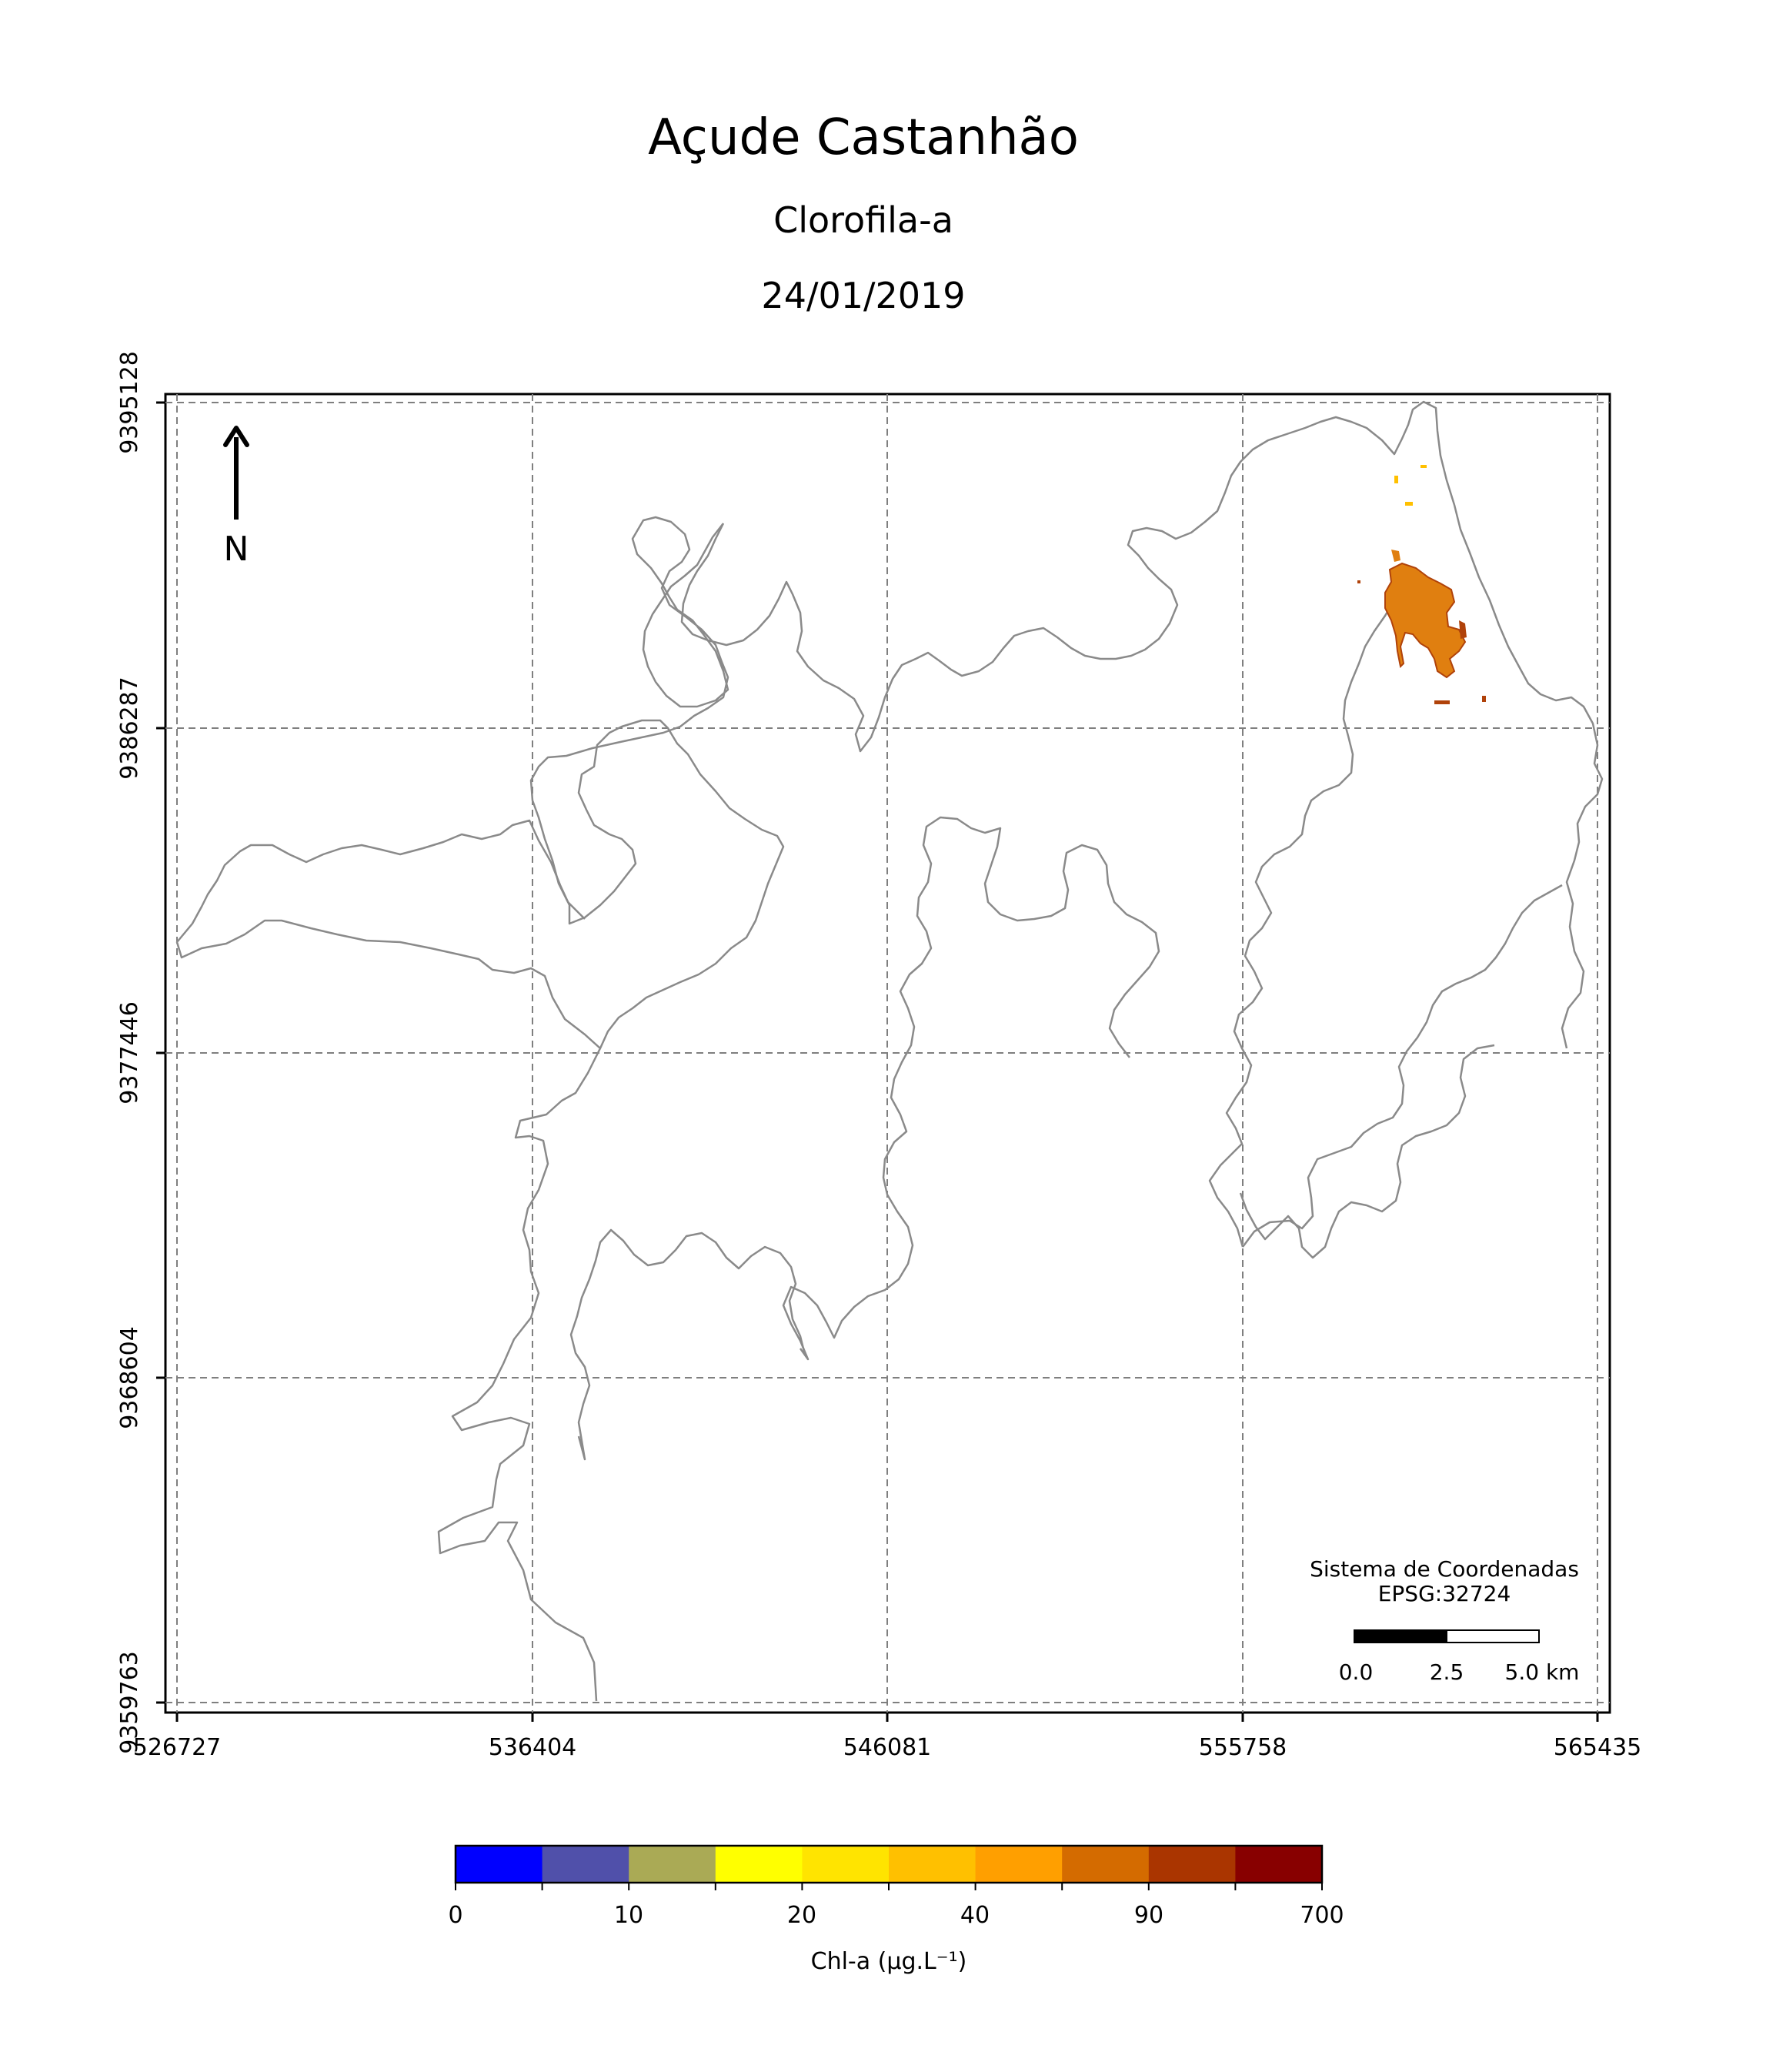 This screenshot has width=1766, height=2072. Describe the element at coordinates (629, 718) in the screenshot. I see `reservoir-outline-north` at that location.